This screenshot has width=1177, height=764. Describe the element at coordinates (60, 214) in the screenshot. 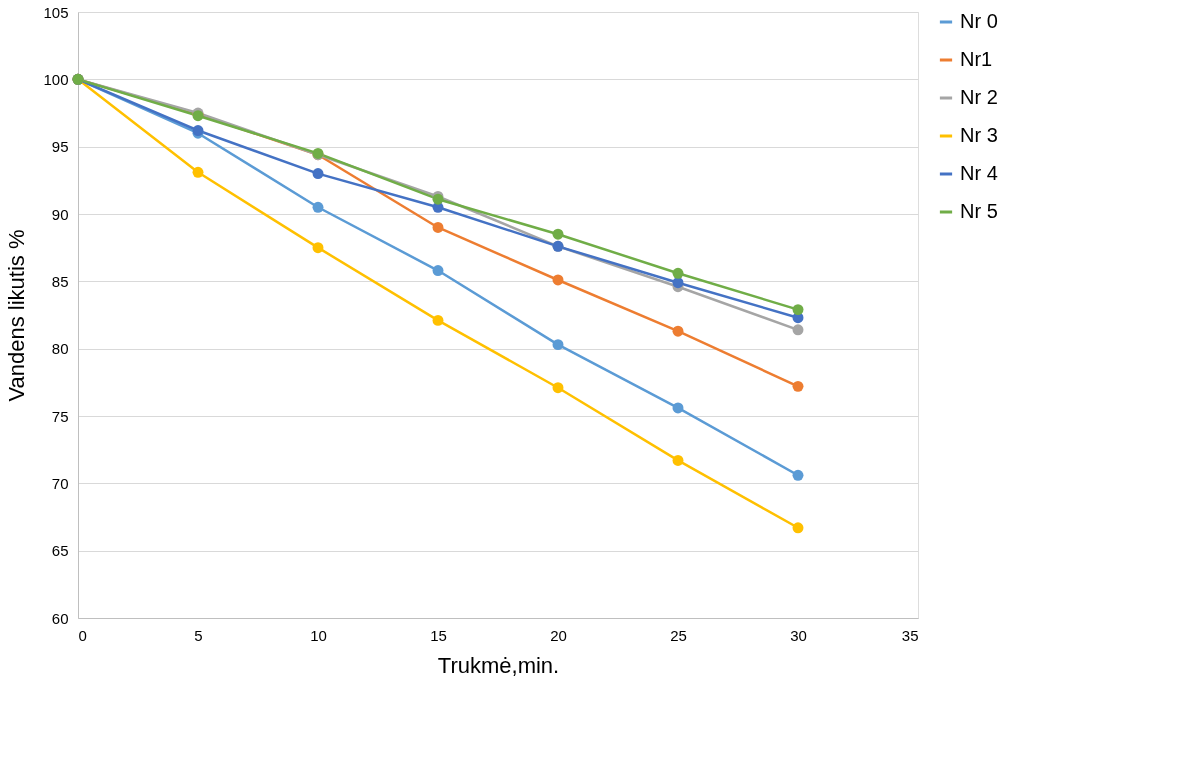

I see `y-tick-label: 90` at that location.